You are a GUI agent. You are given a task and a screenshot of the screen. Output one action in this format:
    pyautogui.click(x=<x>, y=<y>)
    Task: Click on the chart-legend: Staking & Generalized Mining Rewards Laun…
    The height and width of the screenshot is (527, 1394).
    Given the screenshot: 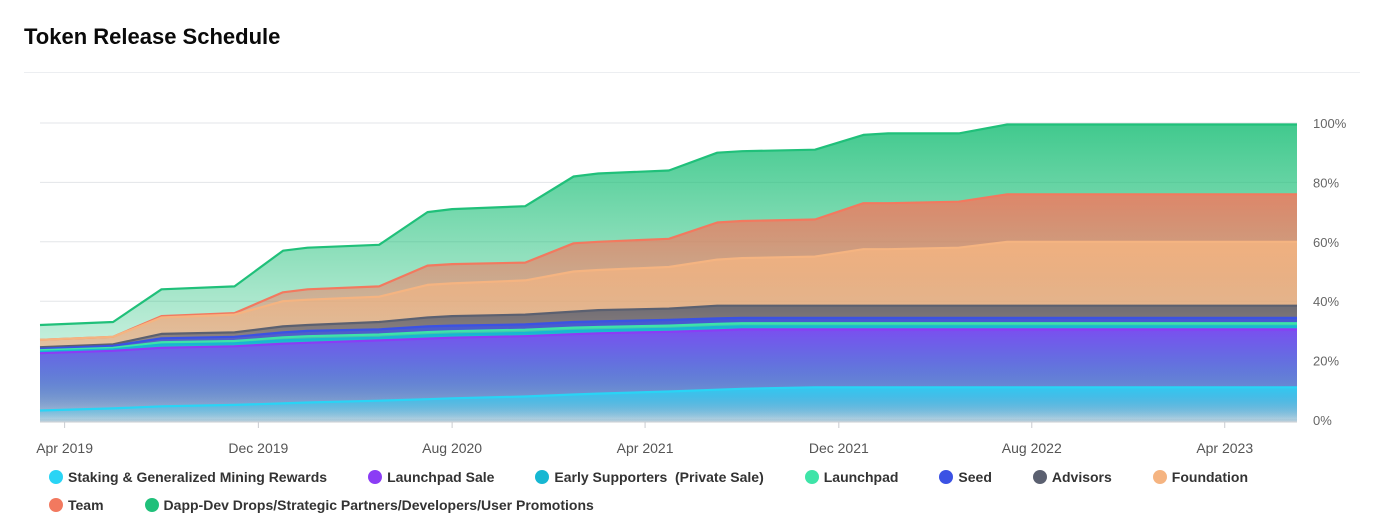 What is the action you would take?
    pyautogui.click(x=700, y=491)
    